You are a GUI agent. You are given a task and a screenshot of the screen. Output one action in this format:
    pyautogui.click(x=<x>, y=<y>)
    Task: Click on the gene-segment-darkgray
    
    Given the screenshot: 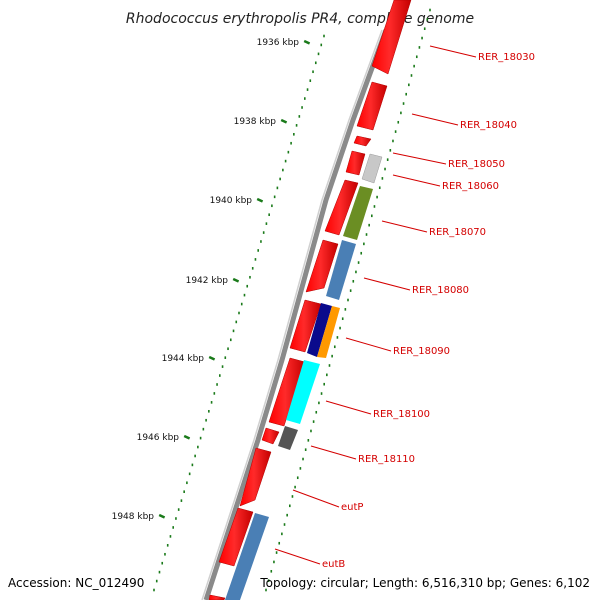 What is the action you would take?
    pyautogui.click(x=288, y=438)
    